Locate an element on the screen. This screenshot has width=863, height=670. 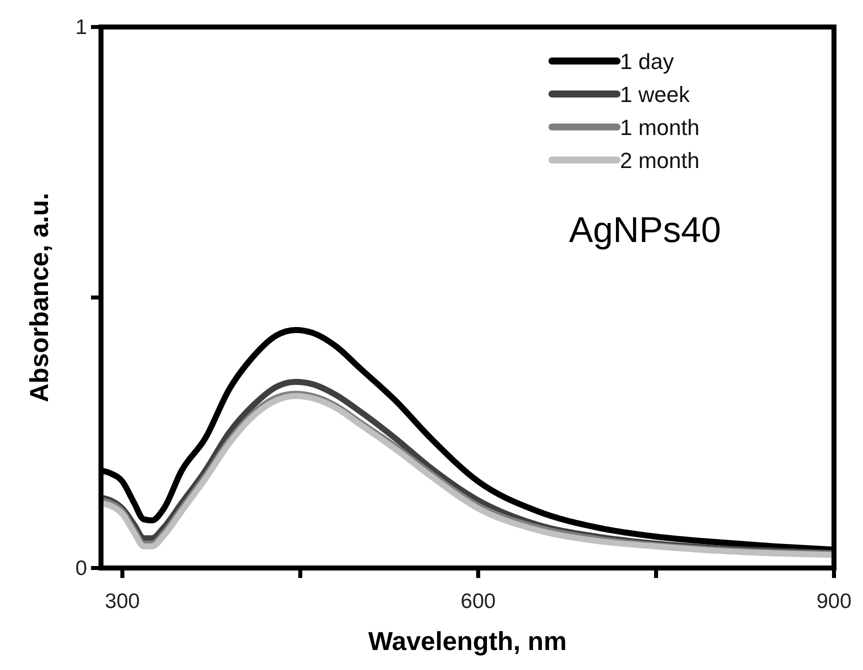
x-tick-label: 900 is located at coordinates (834, 601).